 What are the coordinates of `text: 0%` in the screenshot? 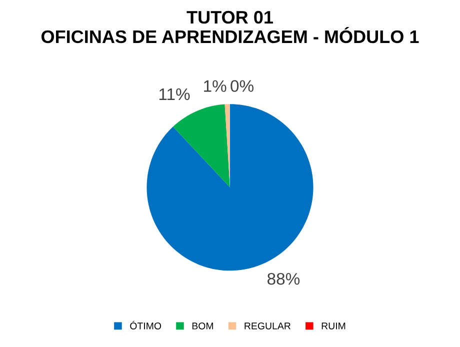 It's located at (242, 86).